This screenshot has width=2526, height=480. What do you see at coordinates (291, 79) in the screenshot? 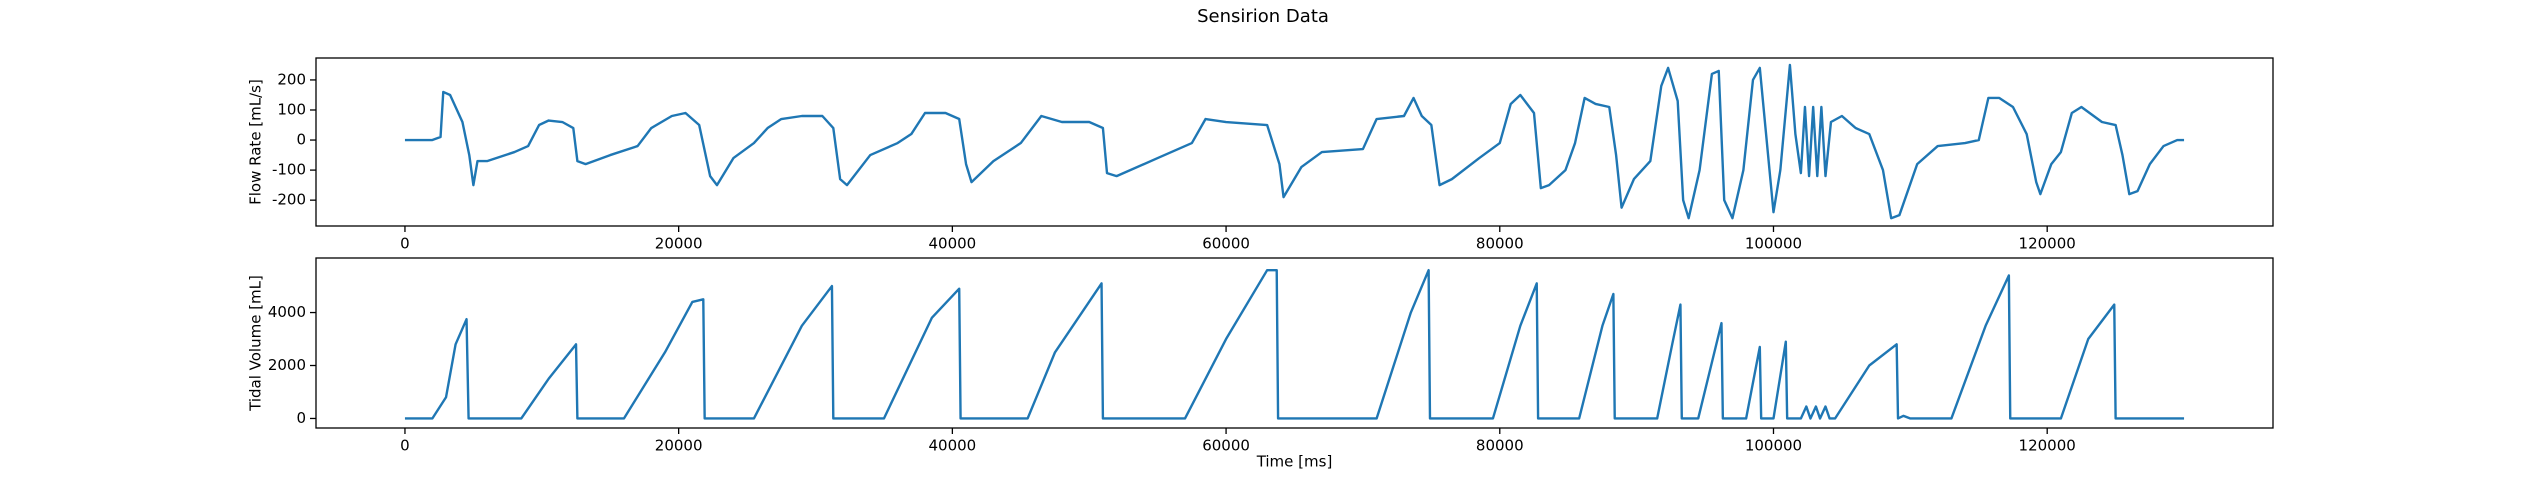
I see `y-tick-label: 200` at bounding box center [291, 79].